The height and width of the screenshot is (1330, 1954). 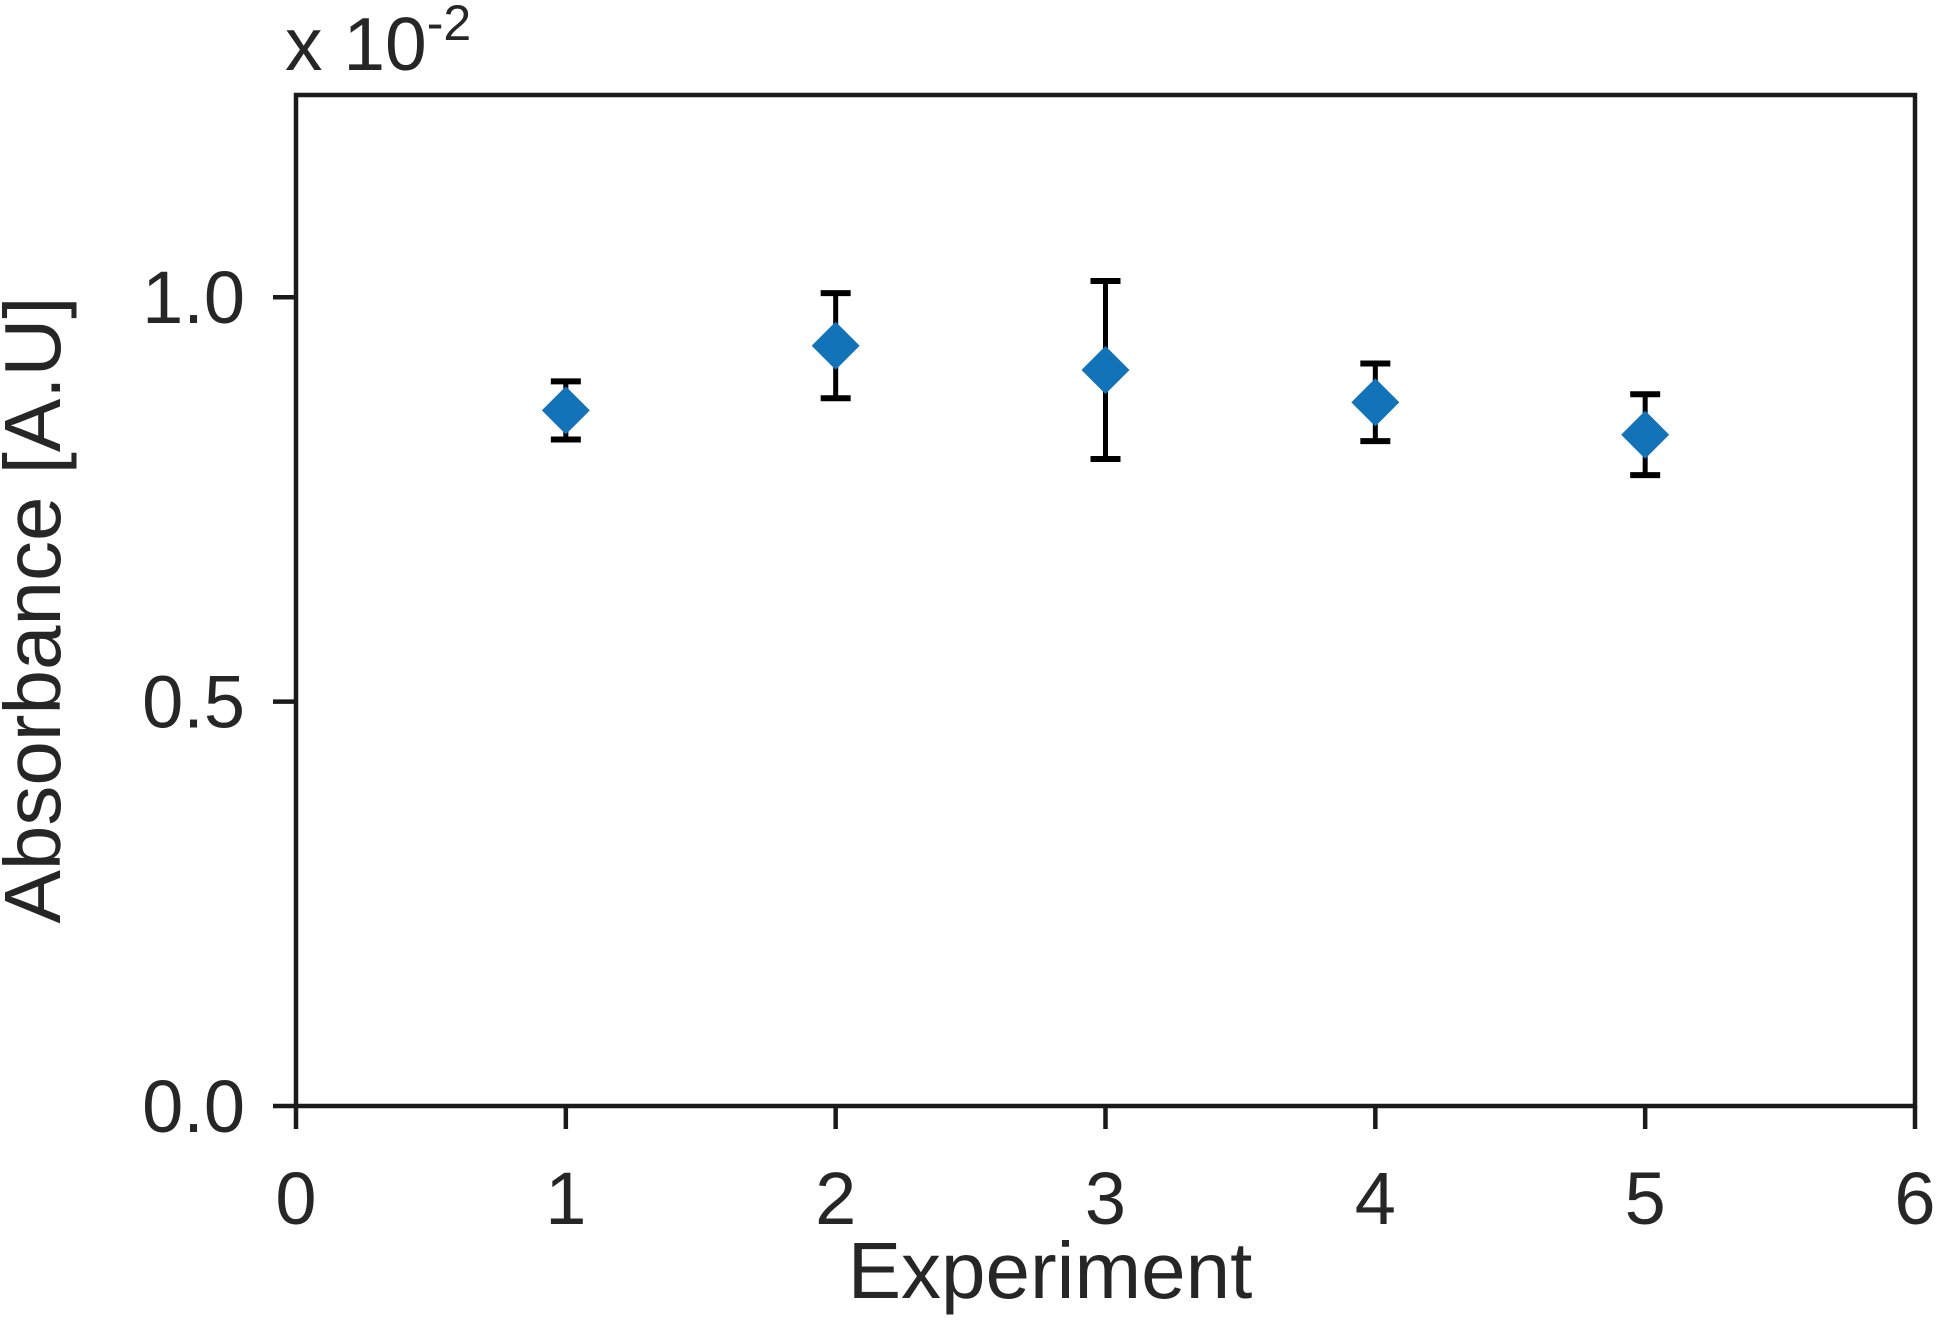 I want to click on x-tick-label: 4, so click(x=1375, y=1198).